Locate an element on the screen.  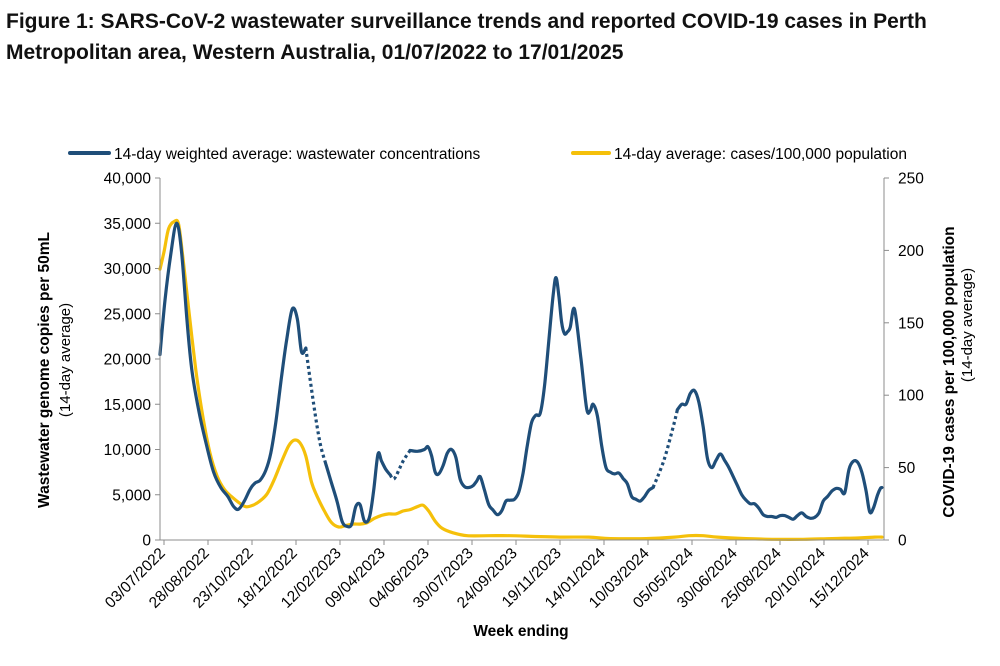
right-axis-title: COVID-19 cases per 100,000 population is located at coordinates (949, 371).